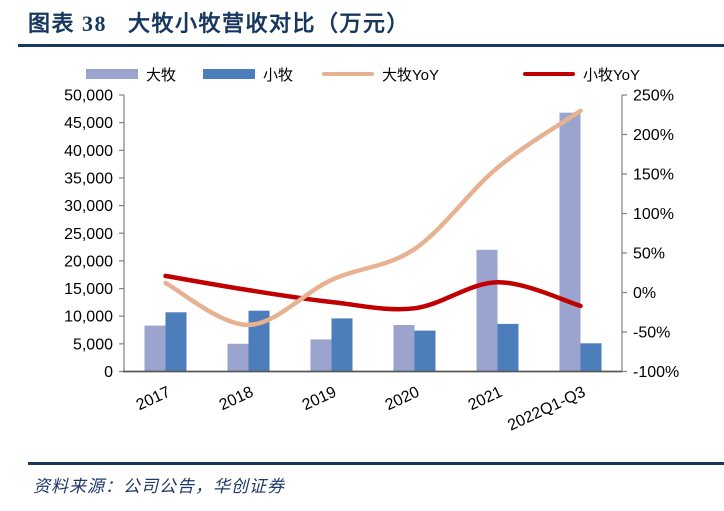  Describe the element at coordinates (376, 463) in the screenshot. I see `footer-divider` at that location.